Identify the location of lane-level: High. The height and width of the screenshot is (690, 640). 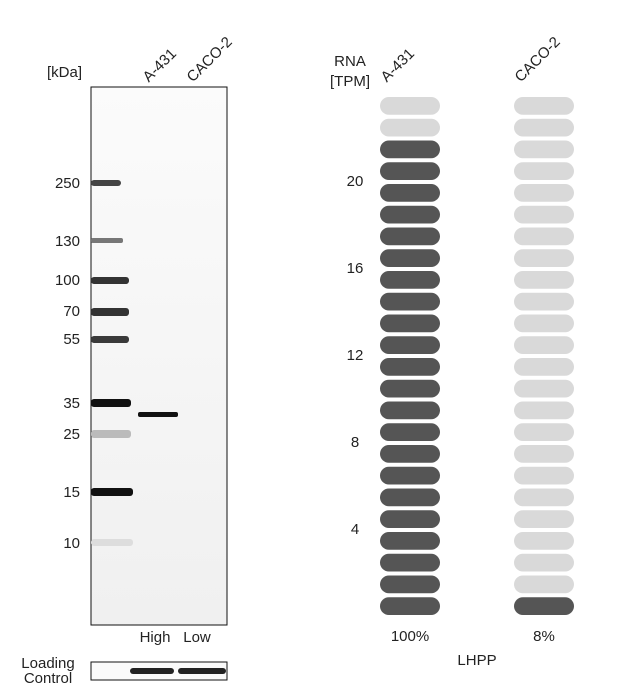
(155, 637).